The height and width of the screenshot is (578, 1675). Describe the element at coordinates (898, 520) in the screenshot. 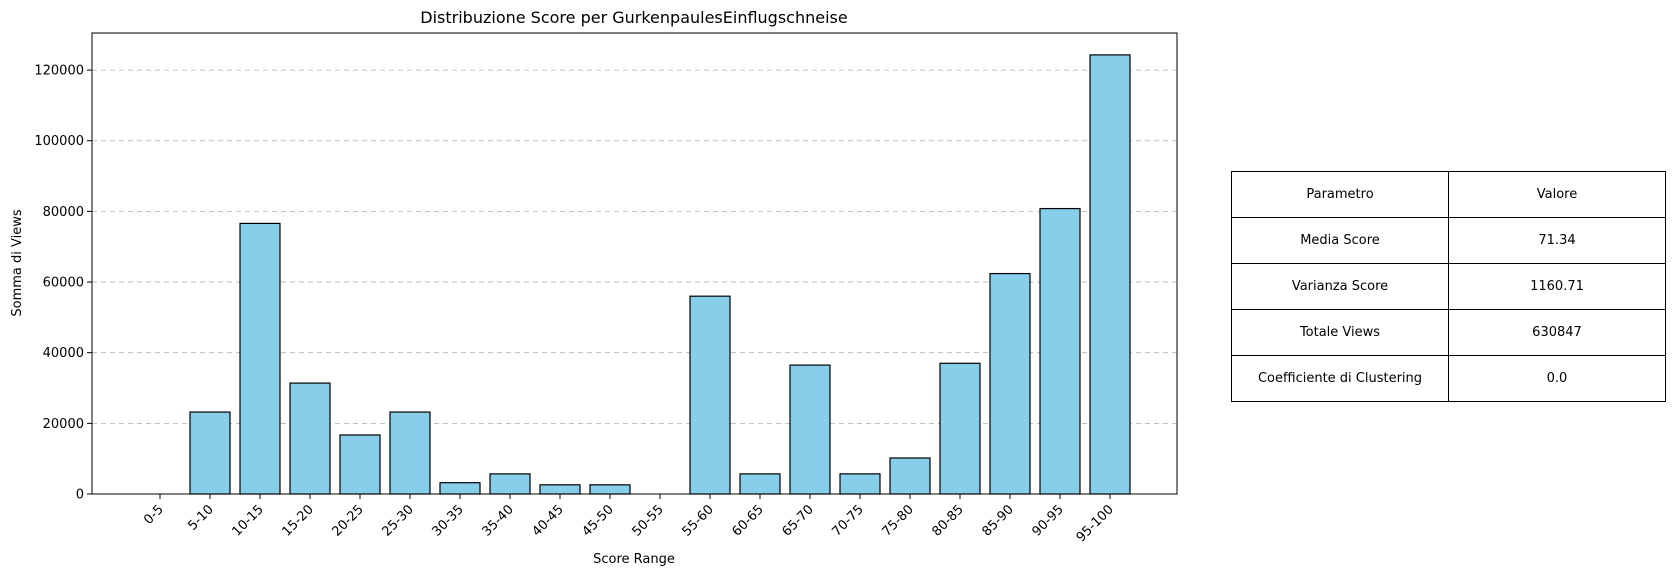

I see `x-tick-label: 75-80` at that location.